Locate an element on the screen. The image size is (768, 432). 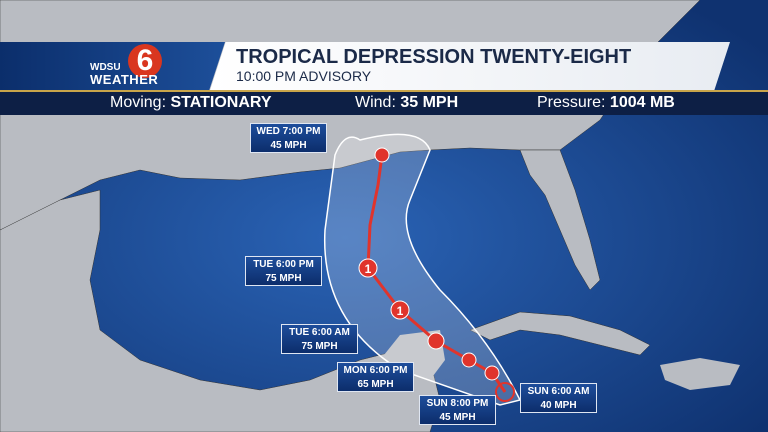
storm-point-tue-am is located at coordinates (400, 310).